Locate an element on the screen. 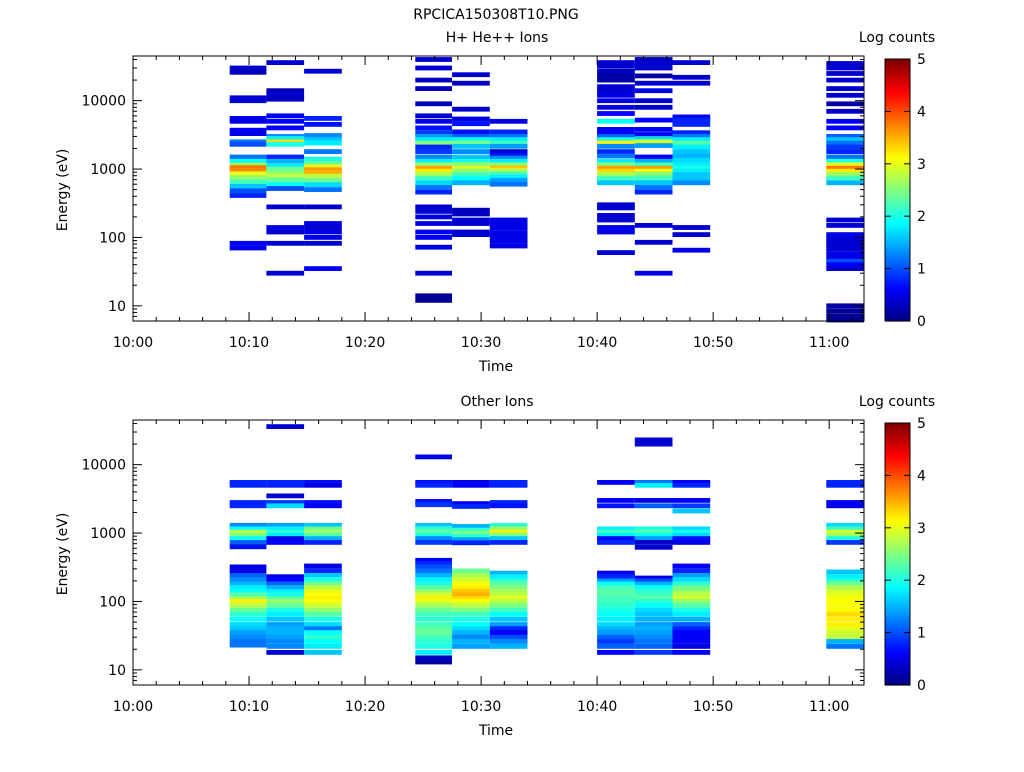 This screenshot has height=772, width=1024. colorbar-frame is located at coordinates (897, 190).